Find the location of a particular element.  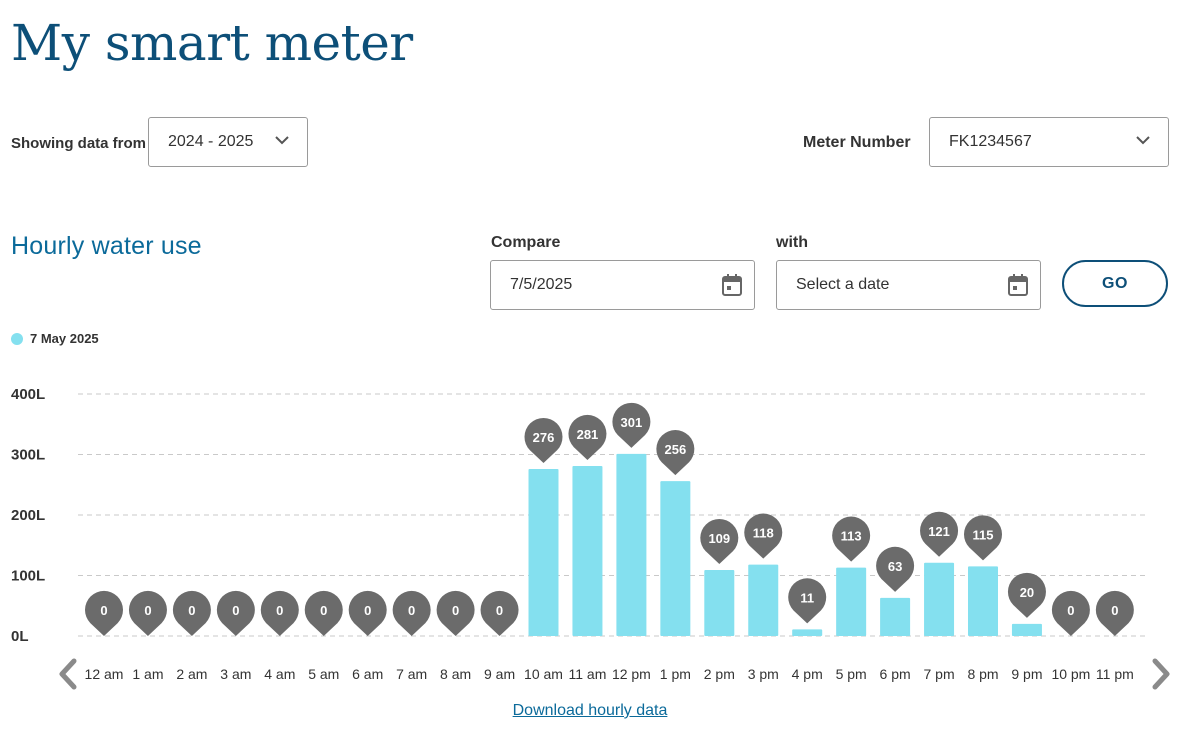

legend-label: 7 May 2025 is located at coordinates (64, 338).